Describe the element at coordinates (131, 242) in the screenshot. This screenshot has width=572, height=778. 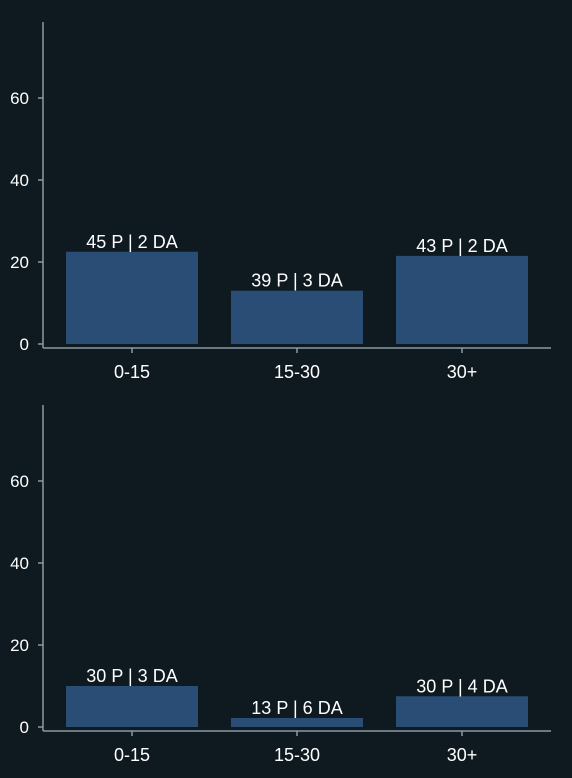
I see `bar-data-label: 45 P | 2 DA` at that location.